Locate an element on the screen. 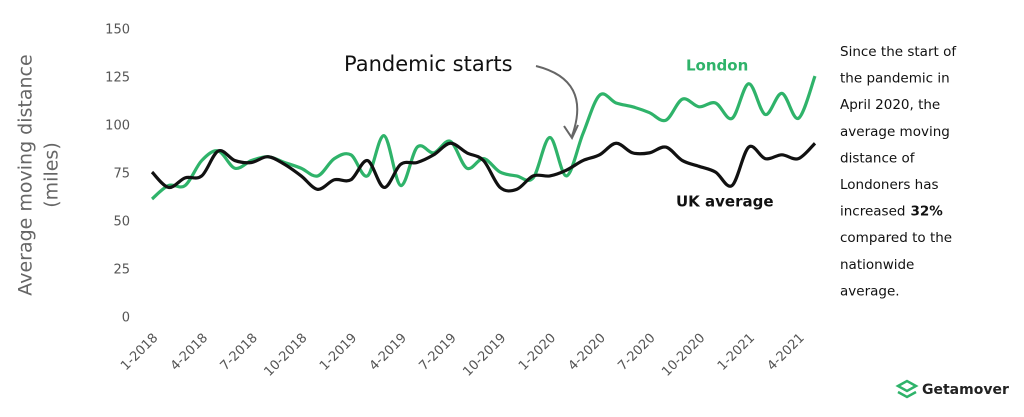  x-tick-label: 4-2021 is located at coordinates (786, 352).